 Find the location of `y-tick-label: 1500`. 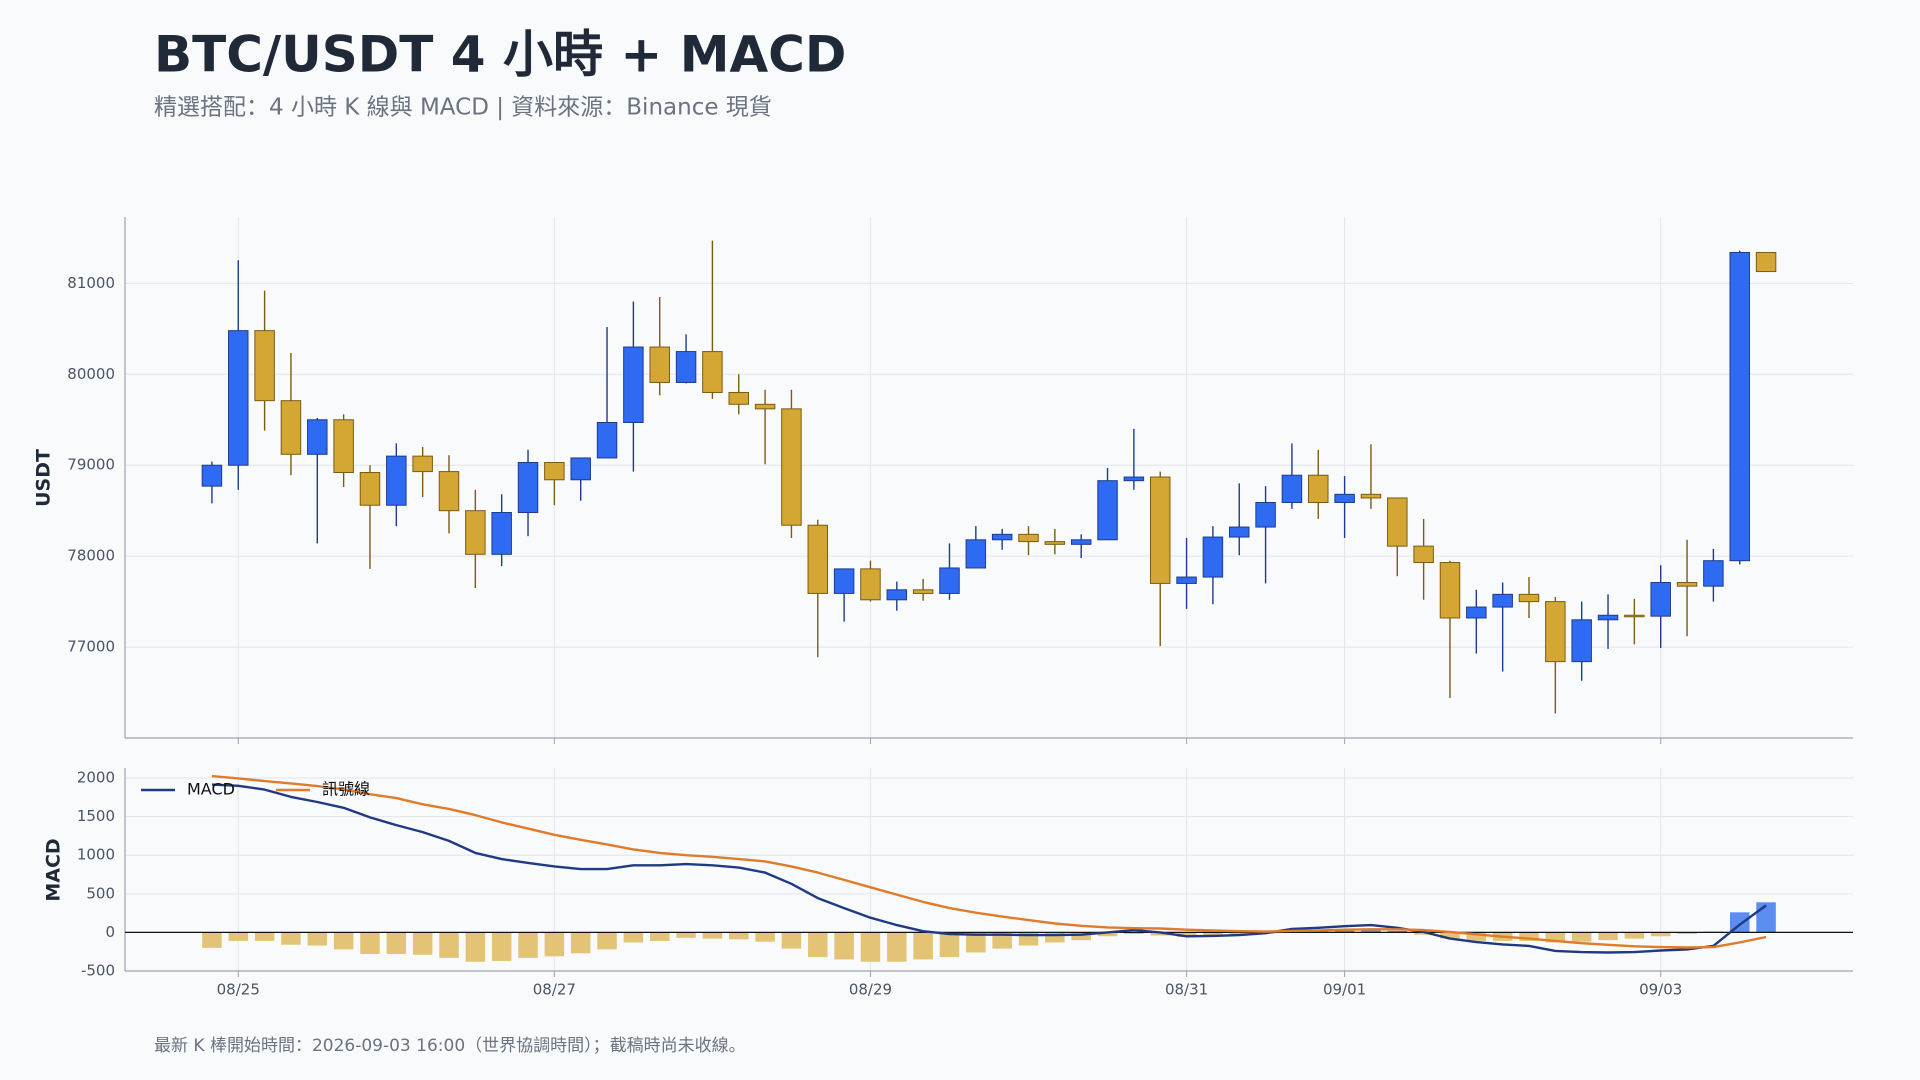

y-tick-label: 1500 is located at coordinates (96, 816).